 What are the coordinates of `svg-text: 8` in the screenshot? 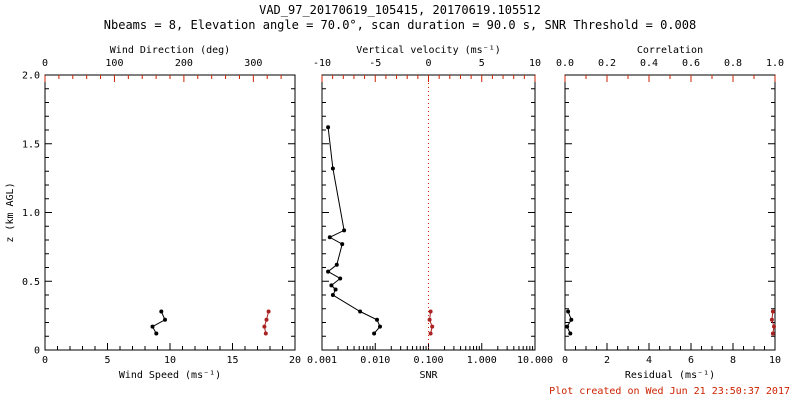 It's located at (733, 360).